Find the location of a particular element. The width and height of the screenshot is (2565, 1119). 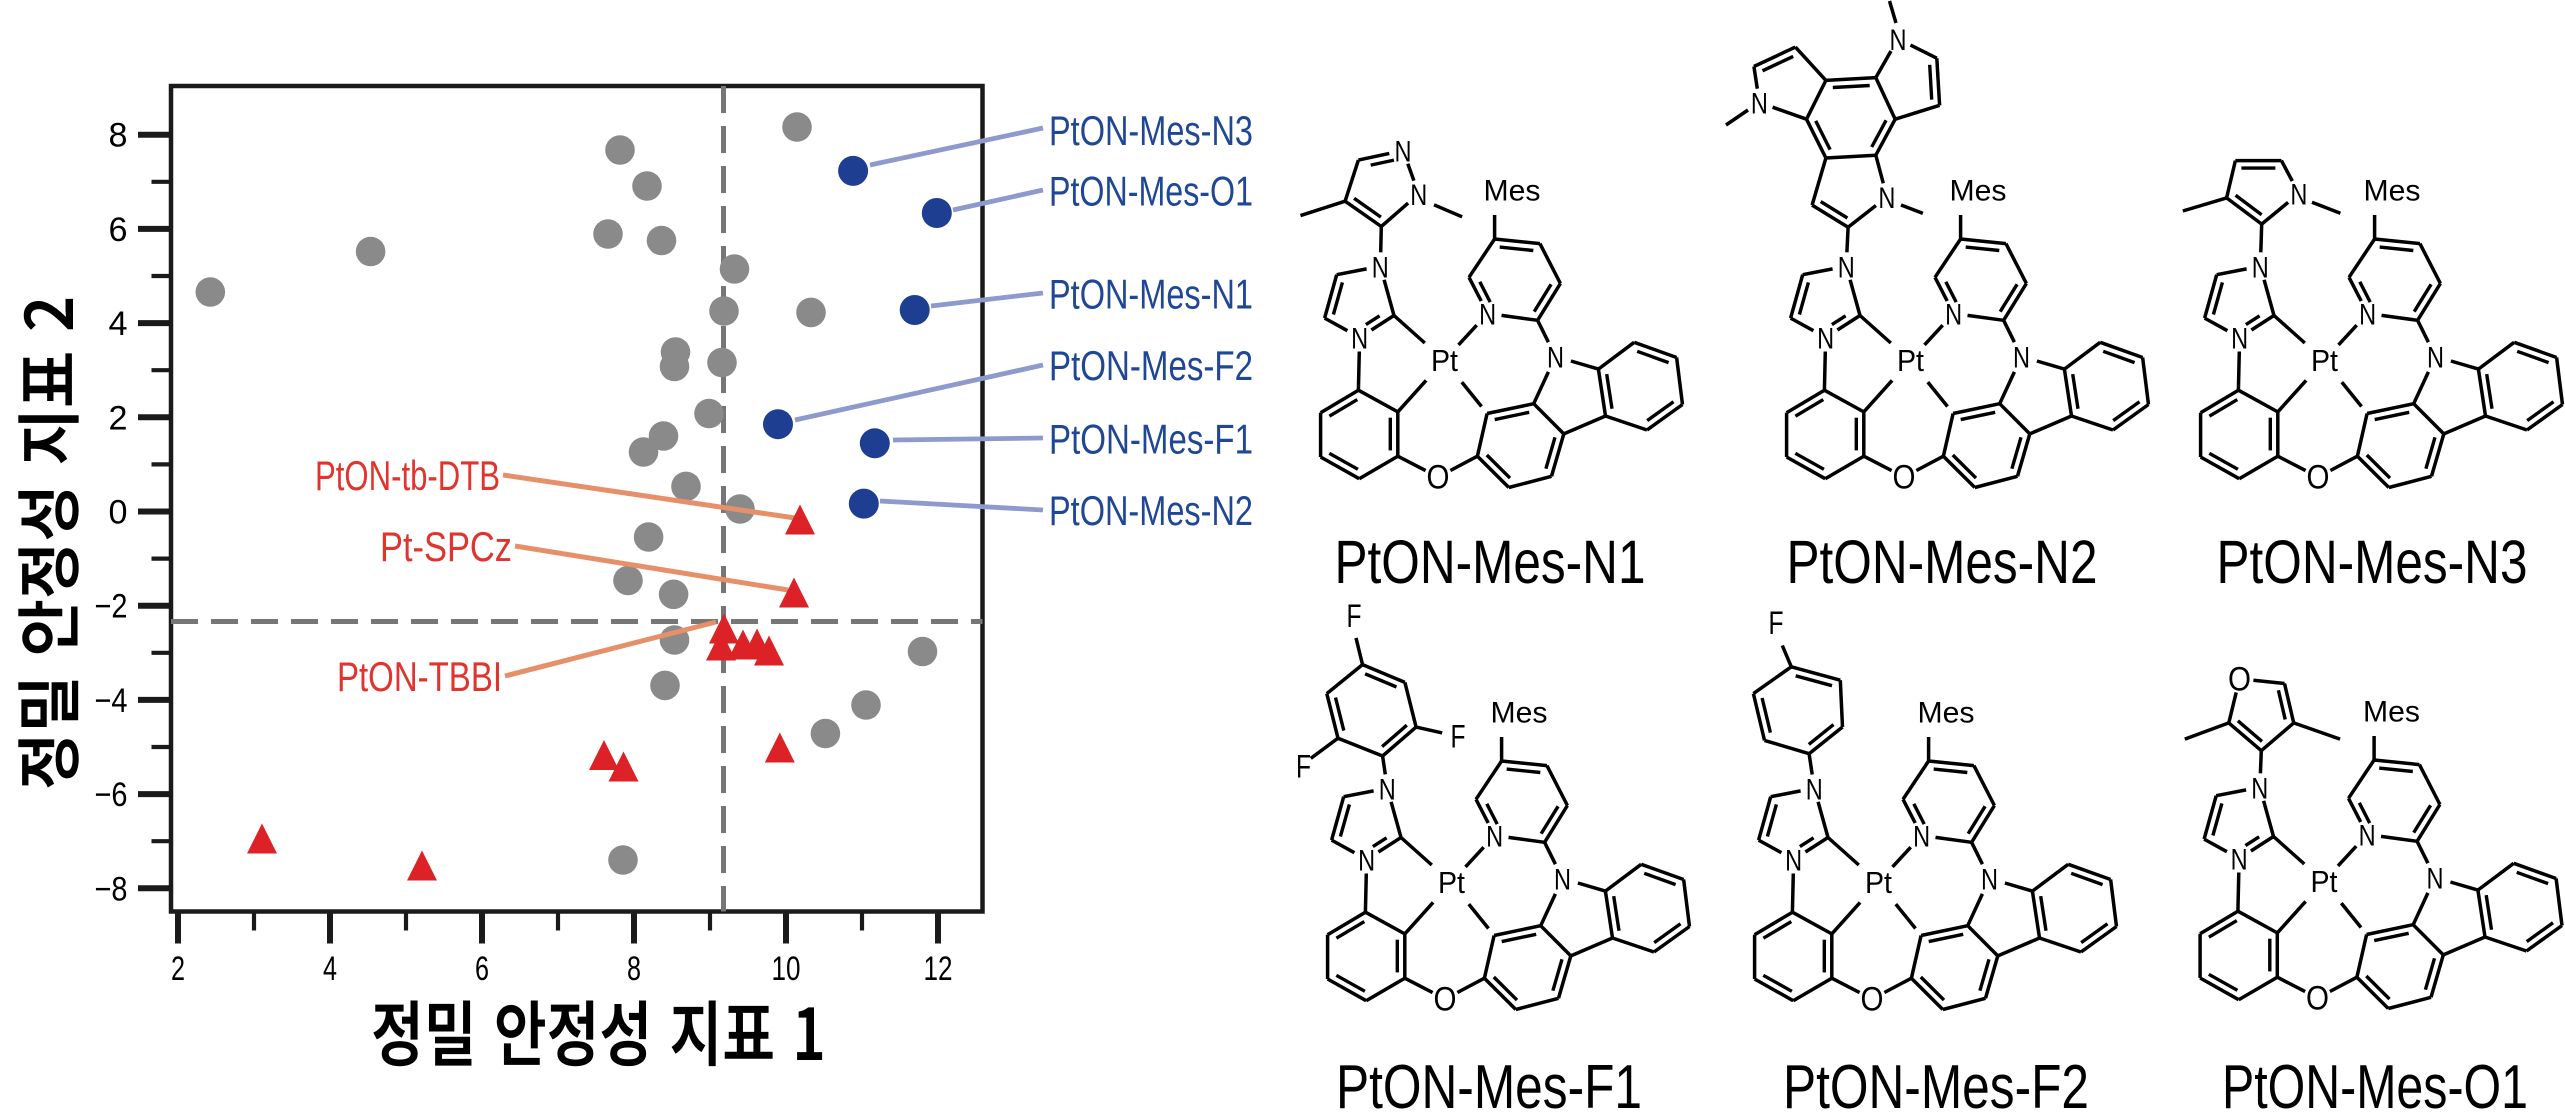

svg-text: −2 is located at coordinates (111, 607).